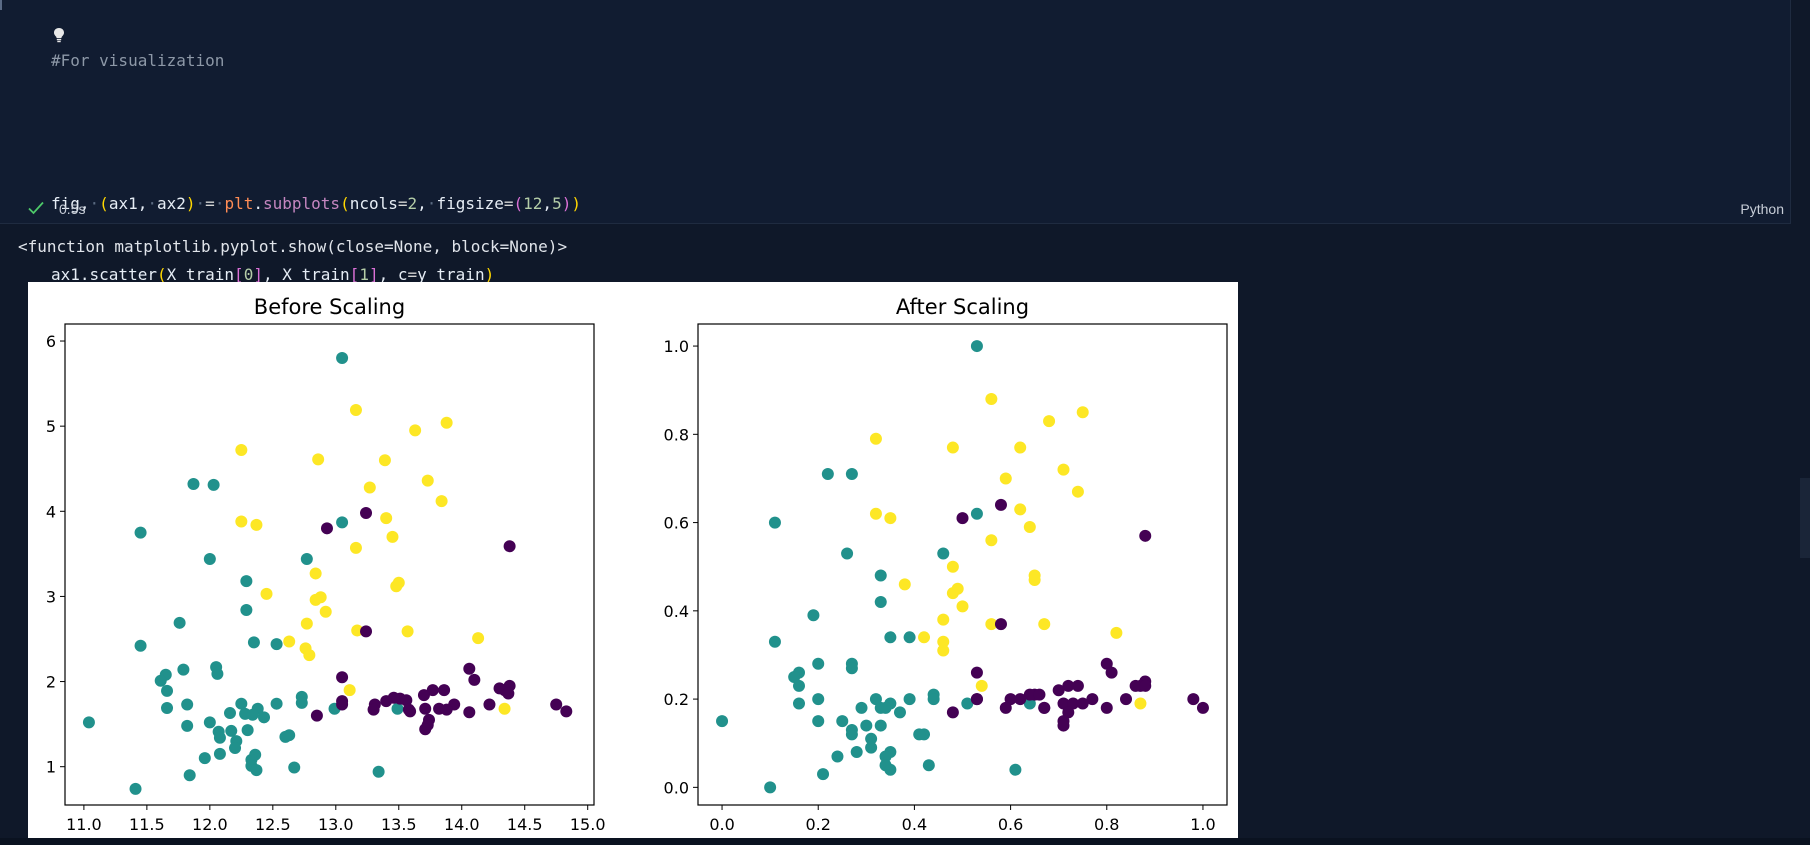 The width and height of the screenshot is (1810, 845). Describe the element at coordinates (1202, 824) in the screenshot. I see `x-tick-label: 1.0` at that location.